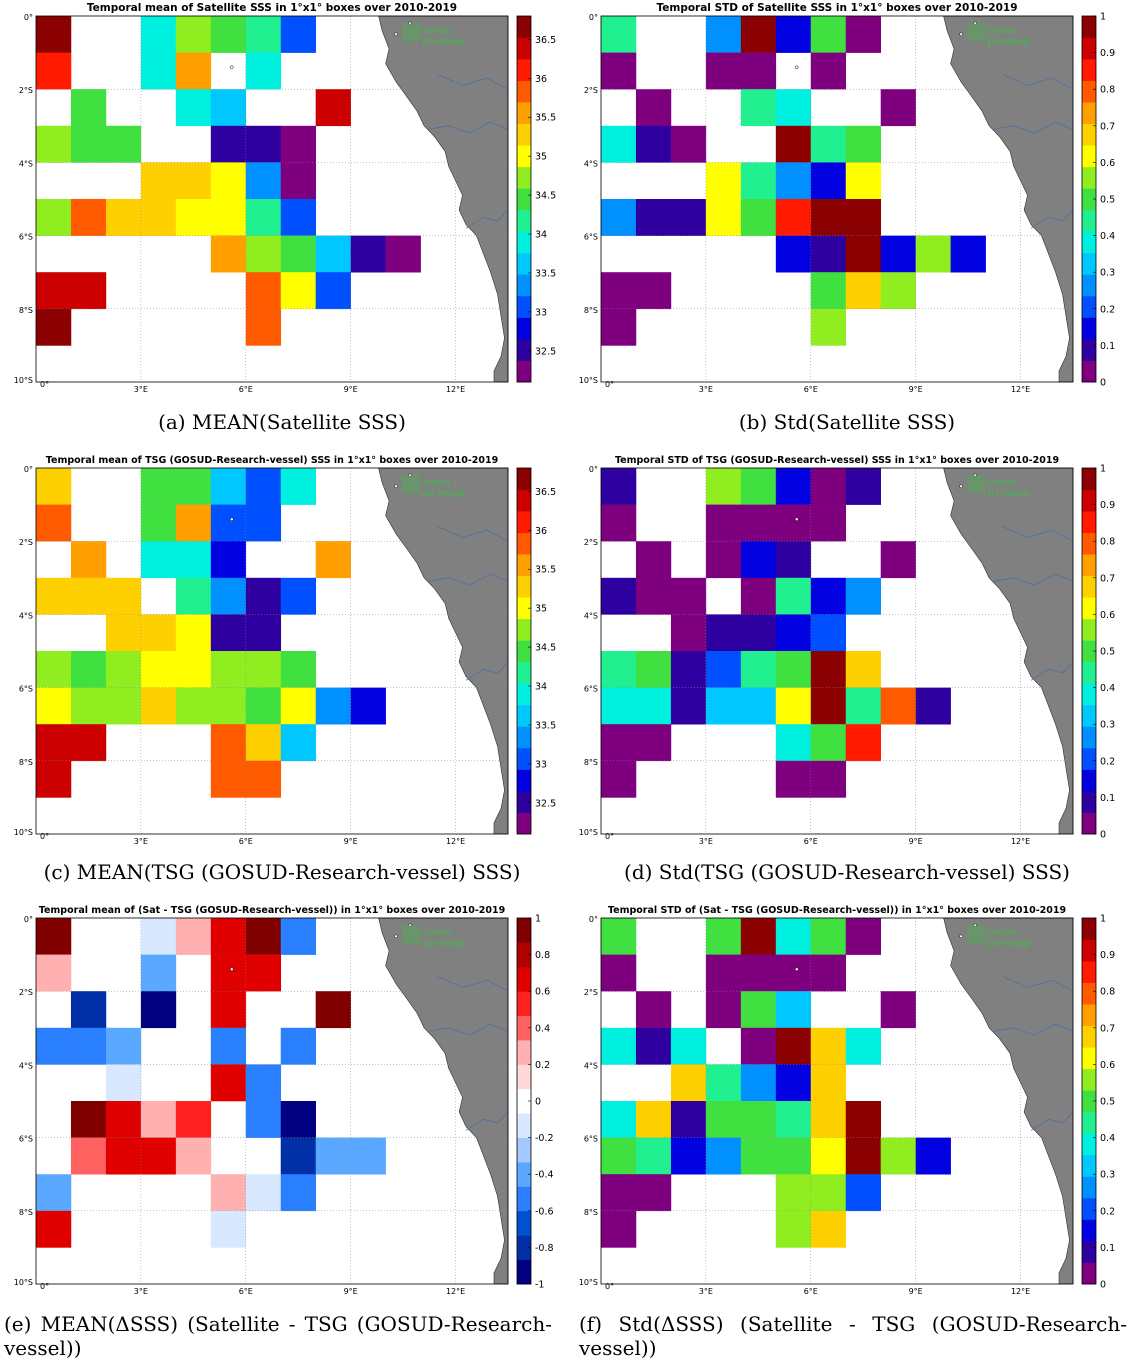 The image size is (1129, 1367). Describe the element at coordinates (396, 34) in the screenshot. I see `island-mark` at that location.